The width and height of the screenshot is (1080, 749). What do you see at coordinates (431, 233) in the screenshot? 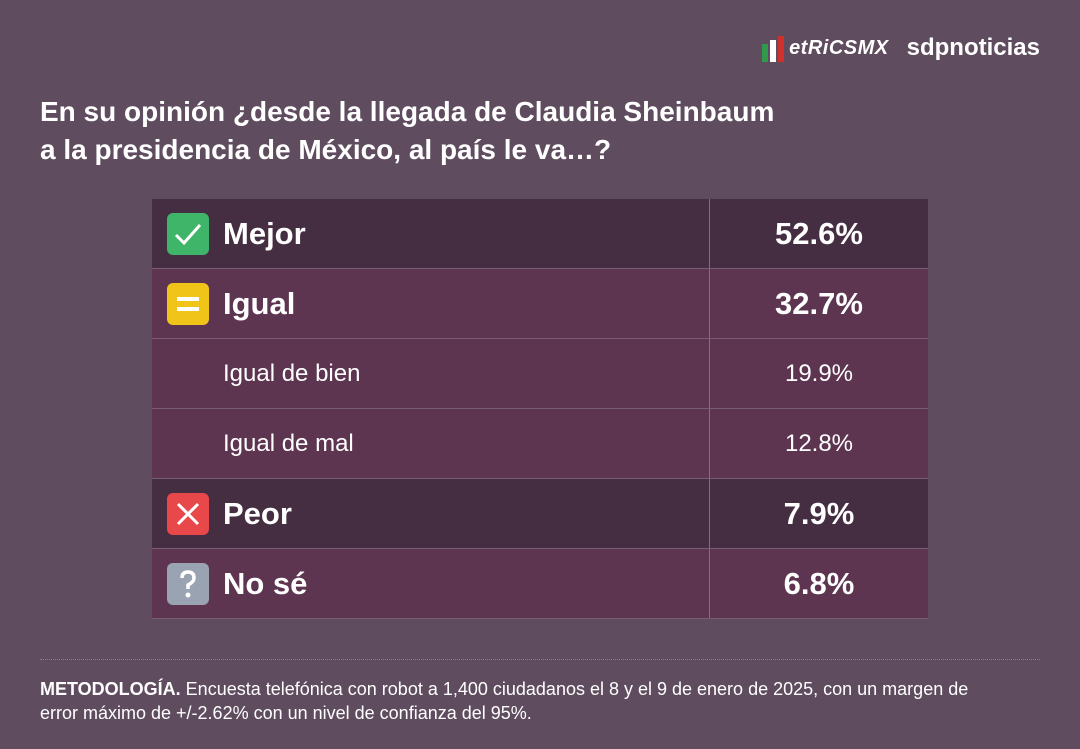
I see `cell: Mejor` at bounding box center [431, 233].